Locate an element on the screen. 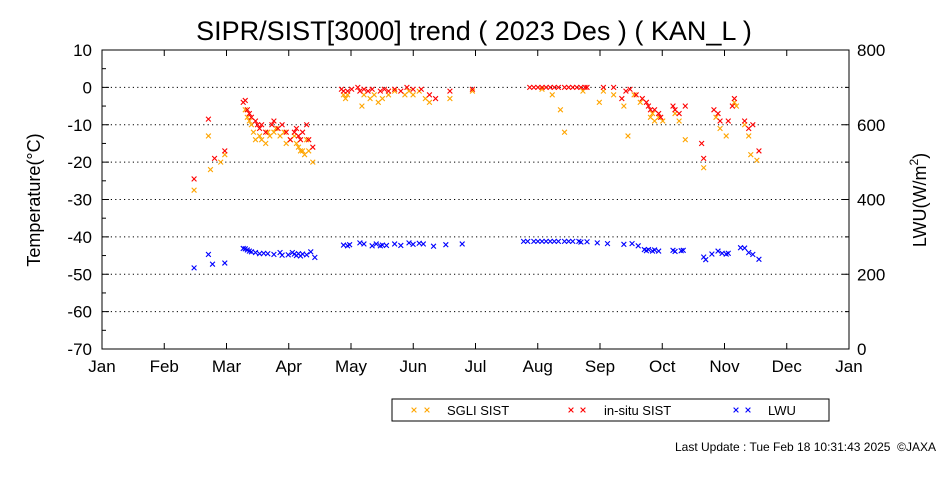  y-right-axis-labels: 0 200 400 600 800 is located at coordinates (871, 200).